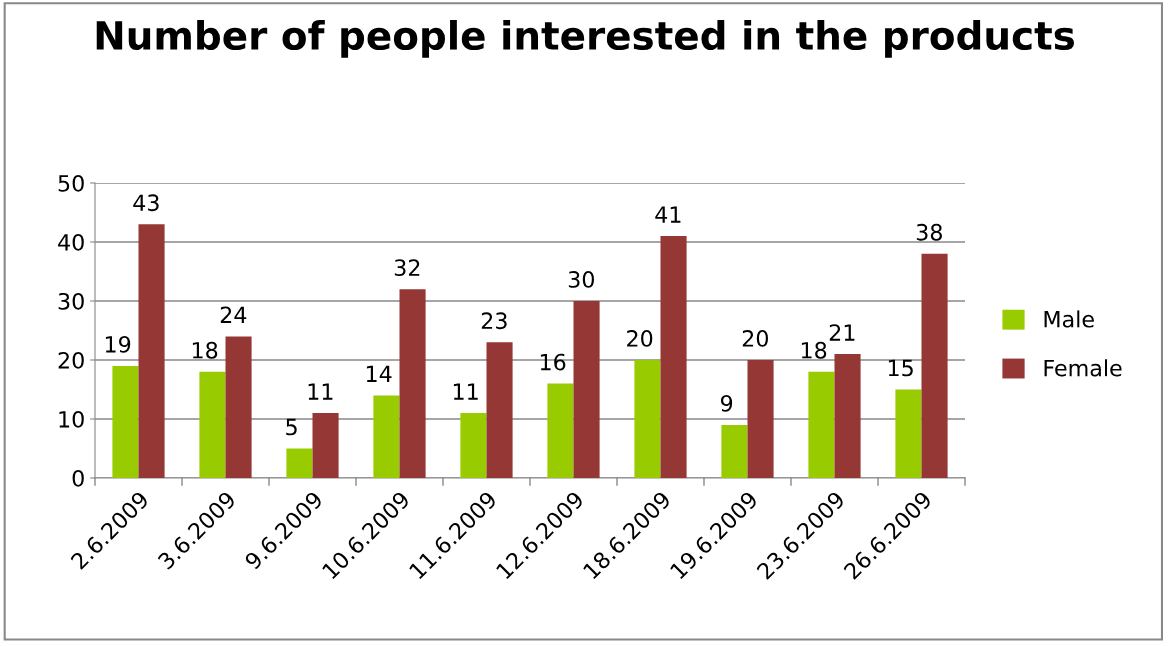 This screenshot has width=1169, height=646. What do you see at coordinates (233, 314) in the screenshot?
I see `data-label: 24` at bounding box center [233, 314].